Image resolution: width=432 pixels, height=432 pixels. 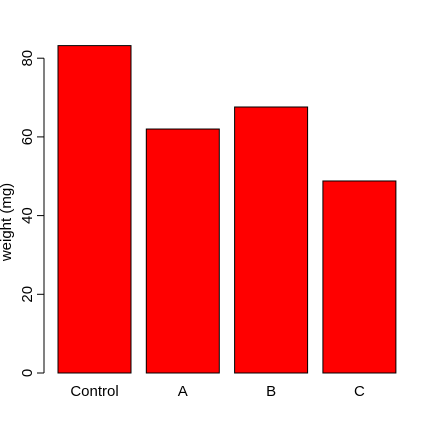 I want to click on x-tick-label: A, so click(x=183, y=391).